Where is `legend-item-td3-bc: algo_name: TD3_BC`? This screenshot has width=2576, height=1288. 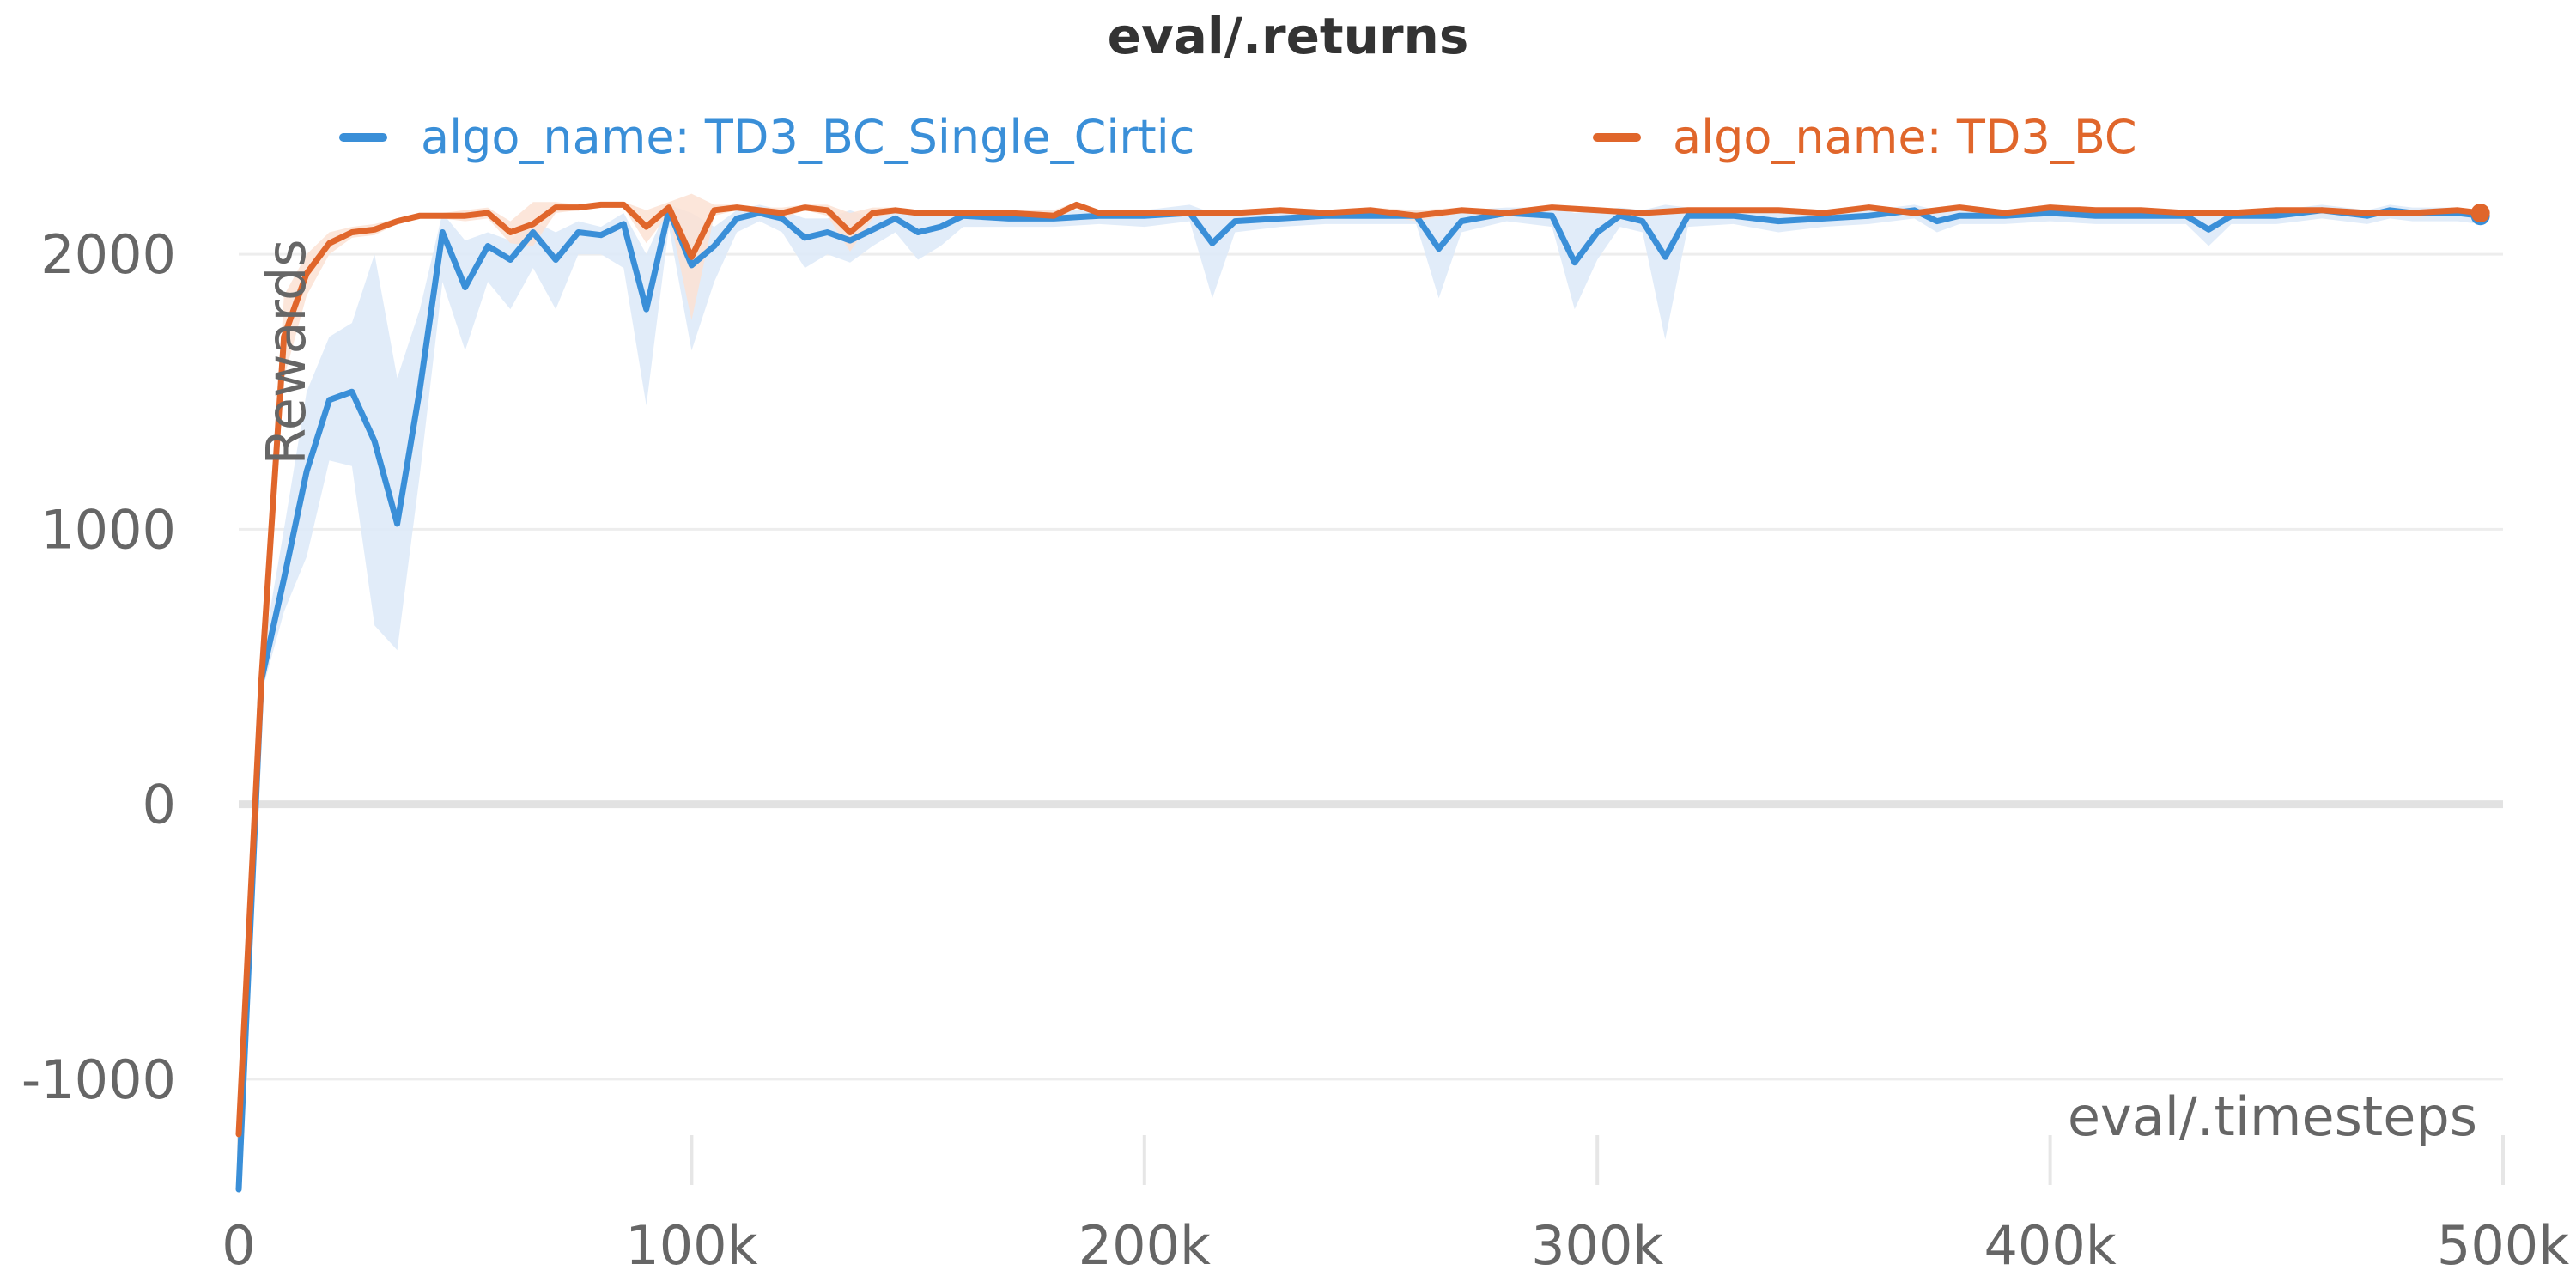 legend-item-td3-bc: algo_name: TD3_BC is located at coordinates (1865, 137).